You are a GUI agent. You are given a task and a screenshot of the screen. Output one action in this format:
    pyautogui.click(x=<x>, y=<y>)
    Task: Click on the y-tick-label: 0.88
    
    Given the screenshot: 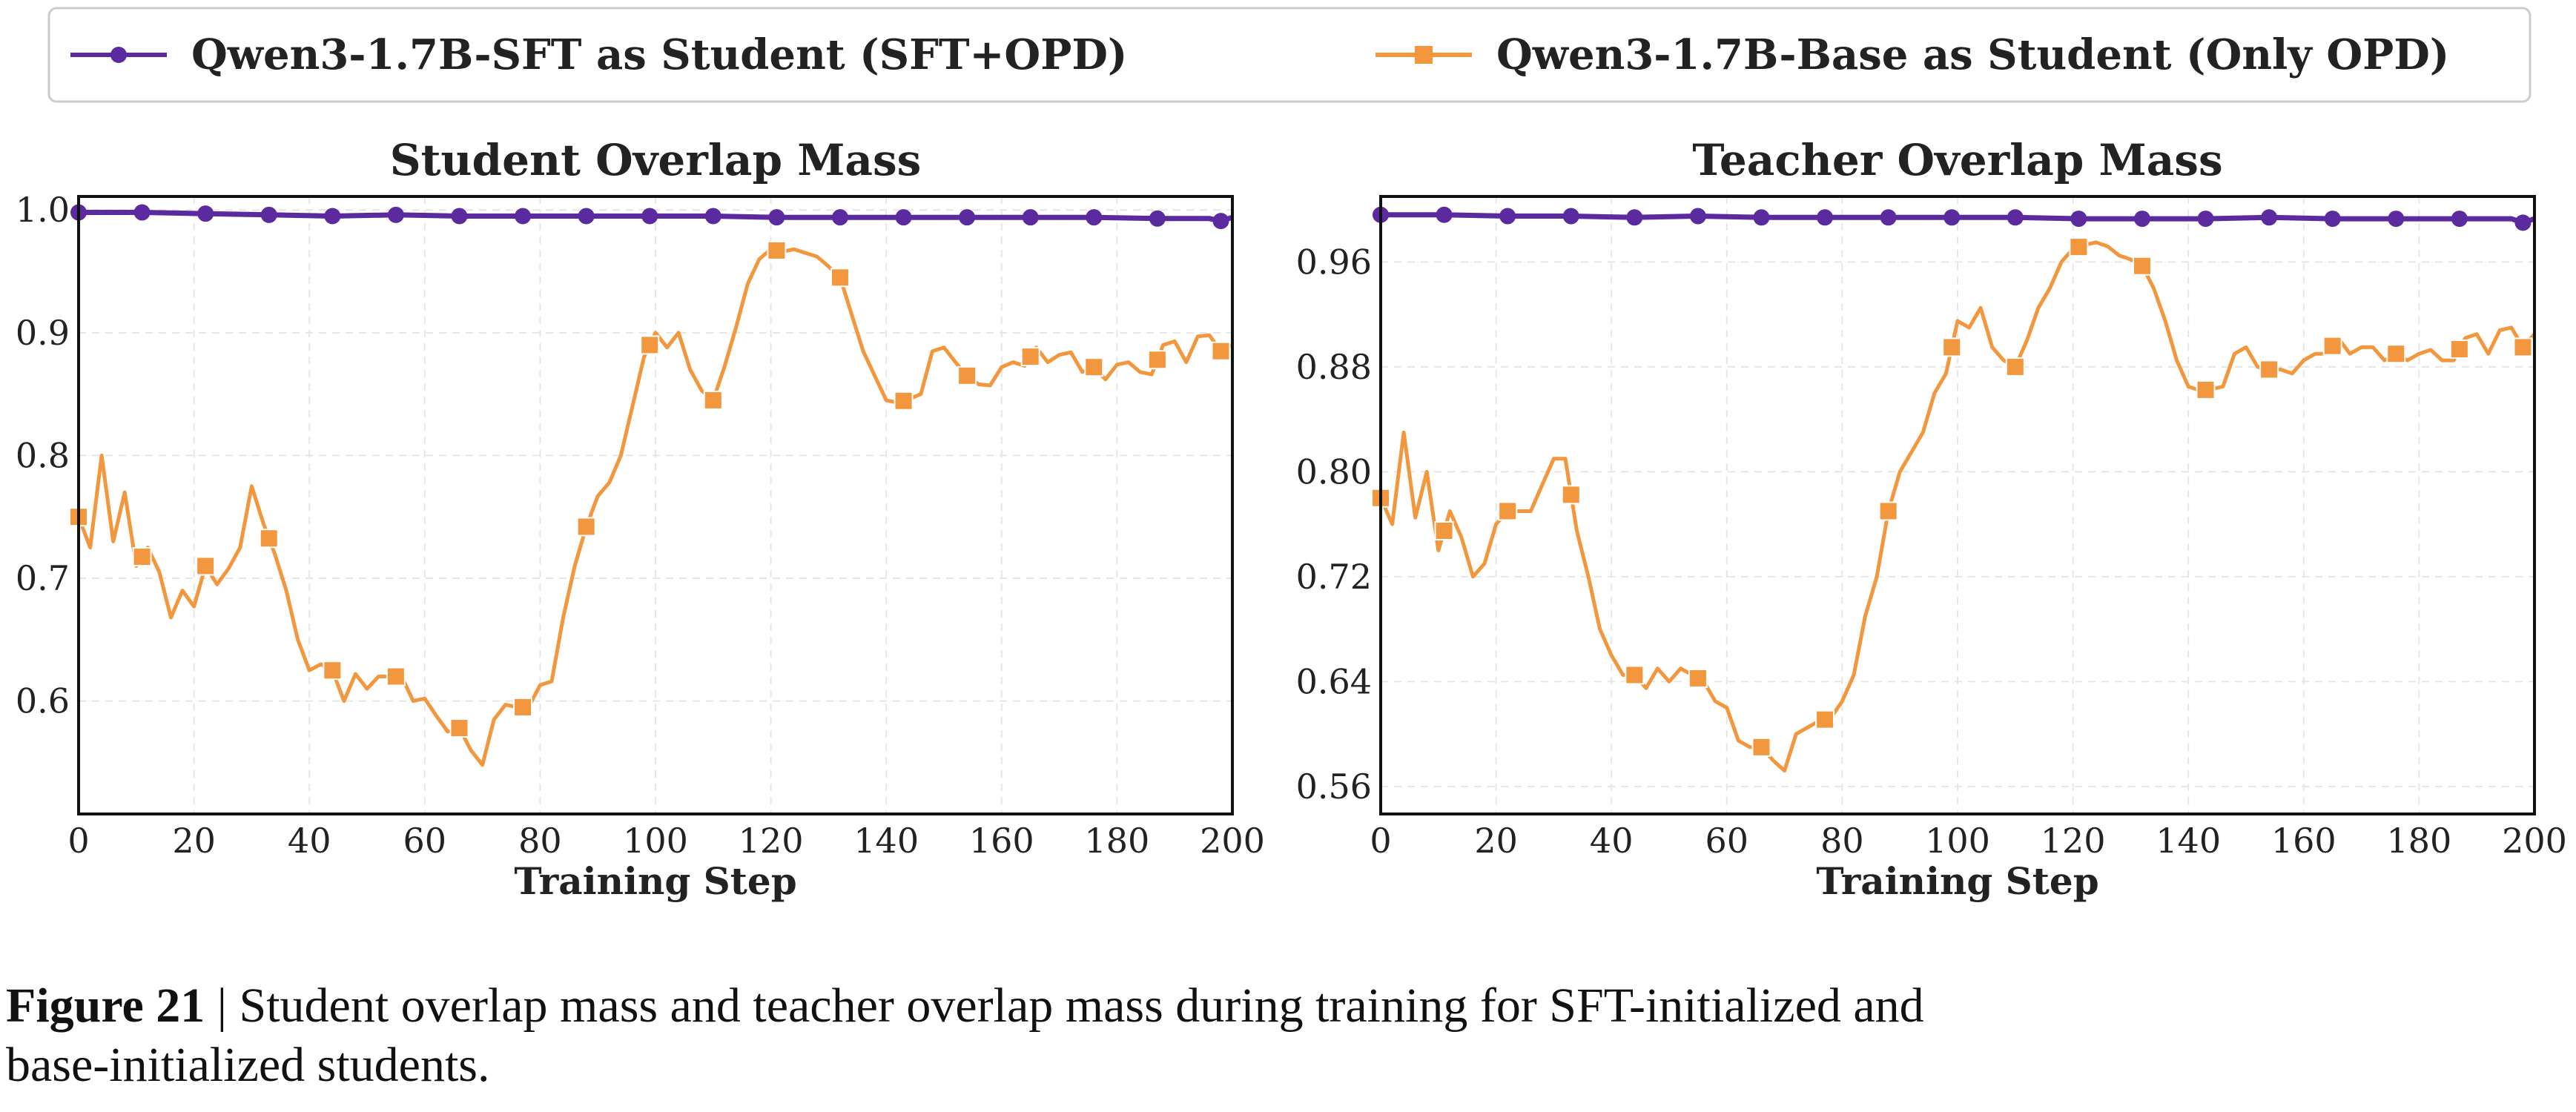 What is the action you would take?
    pyautogui.click(x=1334, y=367)
    